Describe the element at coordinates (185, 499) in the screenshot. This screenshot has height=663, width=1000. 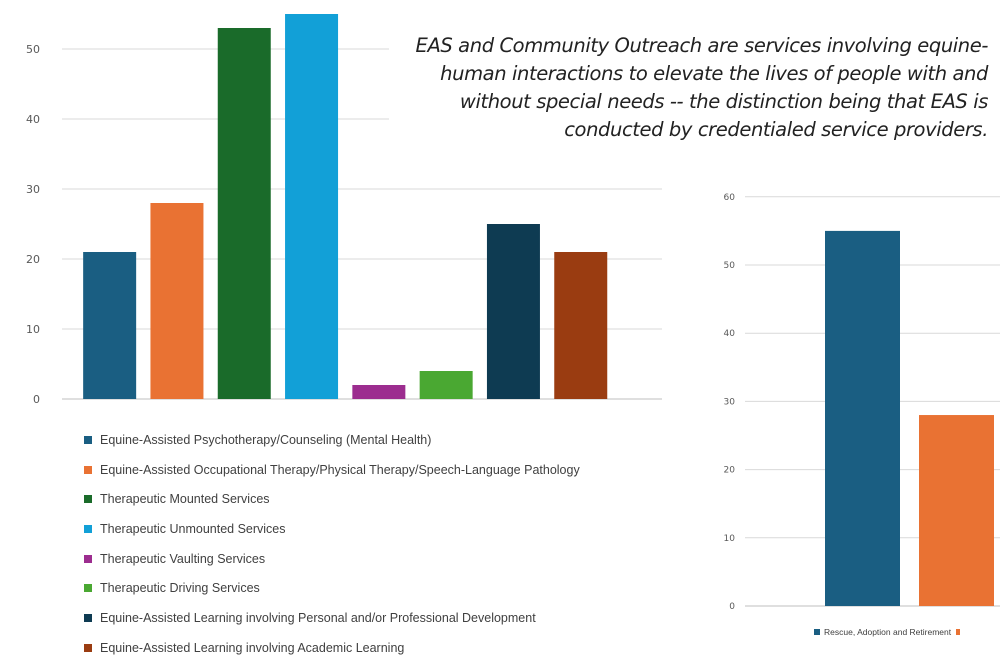
I see `legend-label: Therapeutic Mounted Services` at that location.